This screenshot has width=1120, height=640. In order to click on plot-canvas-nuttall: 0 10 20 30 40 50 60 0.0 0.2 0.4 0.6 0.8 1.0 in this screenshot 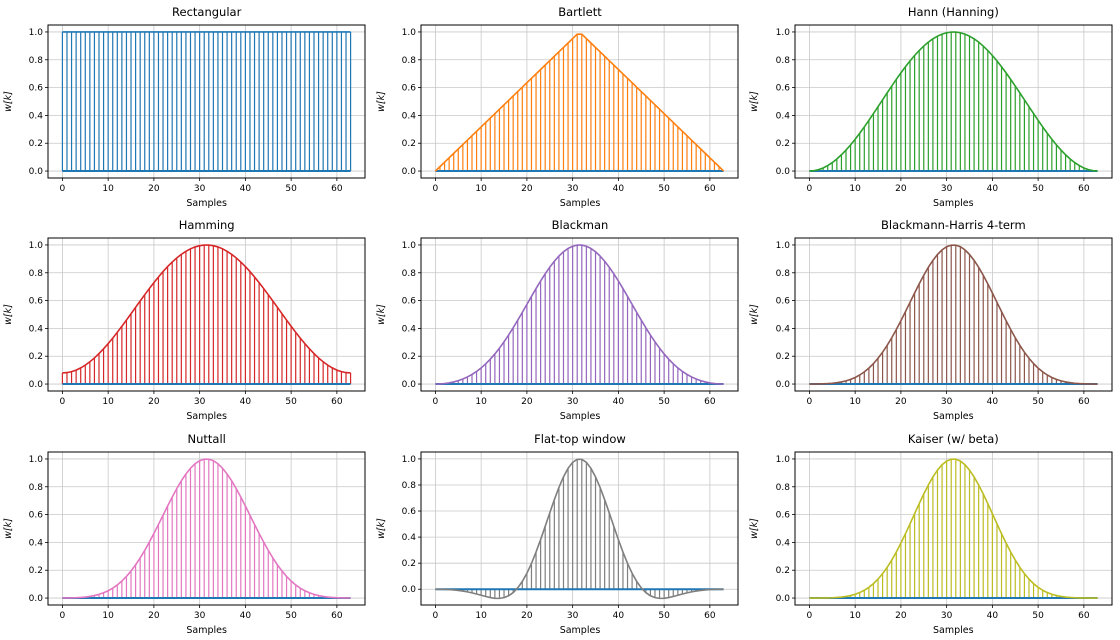, I will do `click(197, 536)`.